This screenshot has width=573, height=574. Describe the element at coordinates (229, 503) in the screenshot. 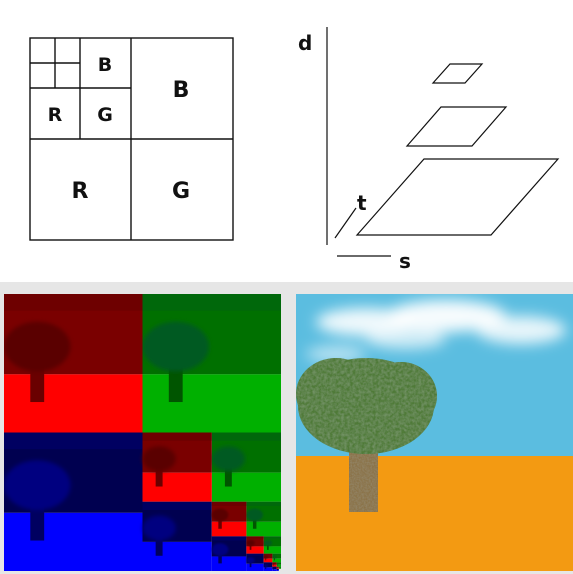

I see `mip-level-2-red-cloud-band` at that location.